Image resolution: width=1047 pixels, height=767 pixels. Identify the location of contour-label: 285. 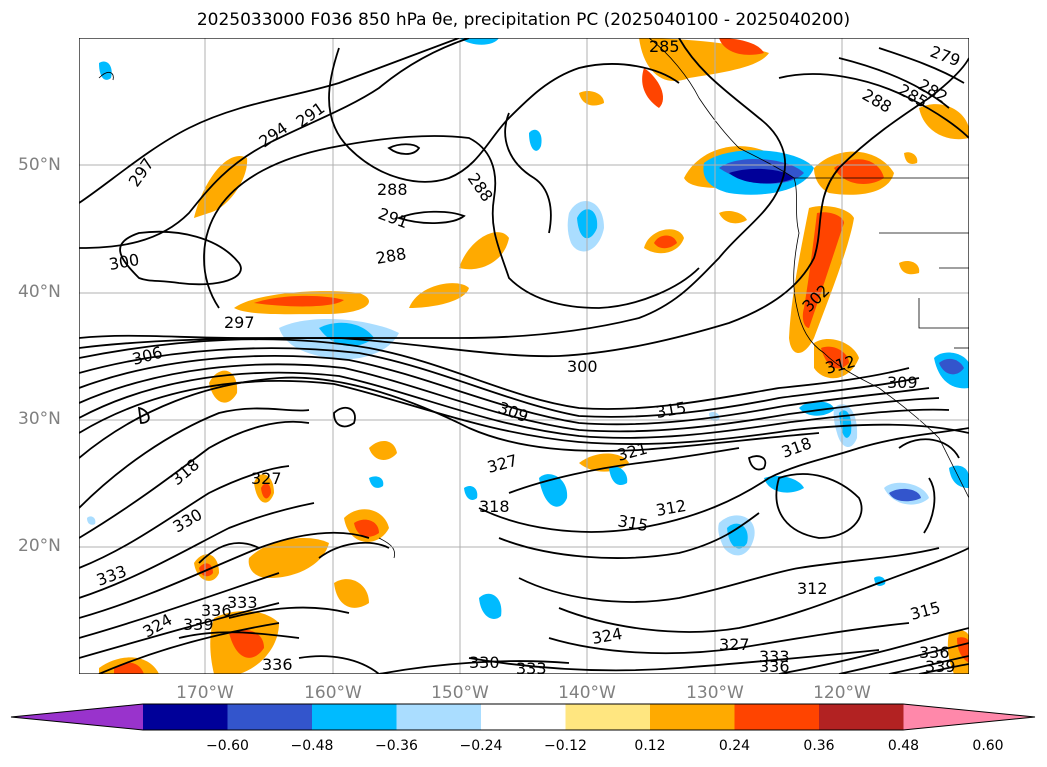
(664, 47).